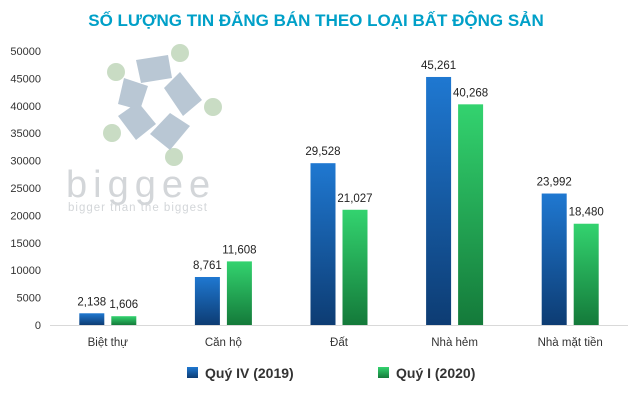 The height and width of the screenshot is (401, 632). What do you see at coordinates (25, 79) in the screenshot?
I see `y-tick-label: 45000` at bounding box center [25, 79].